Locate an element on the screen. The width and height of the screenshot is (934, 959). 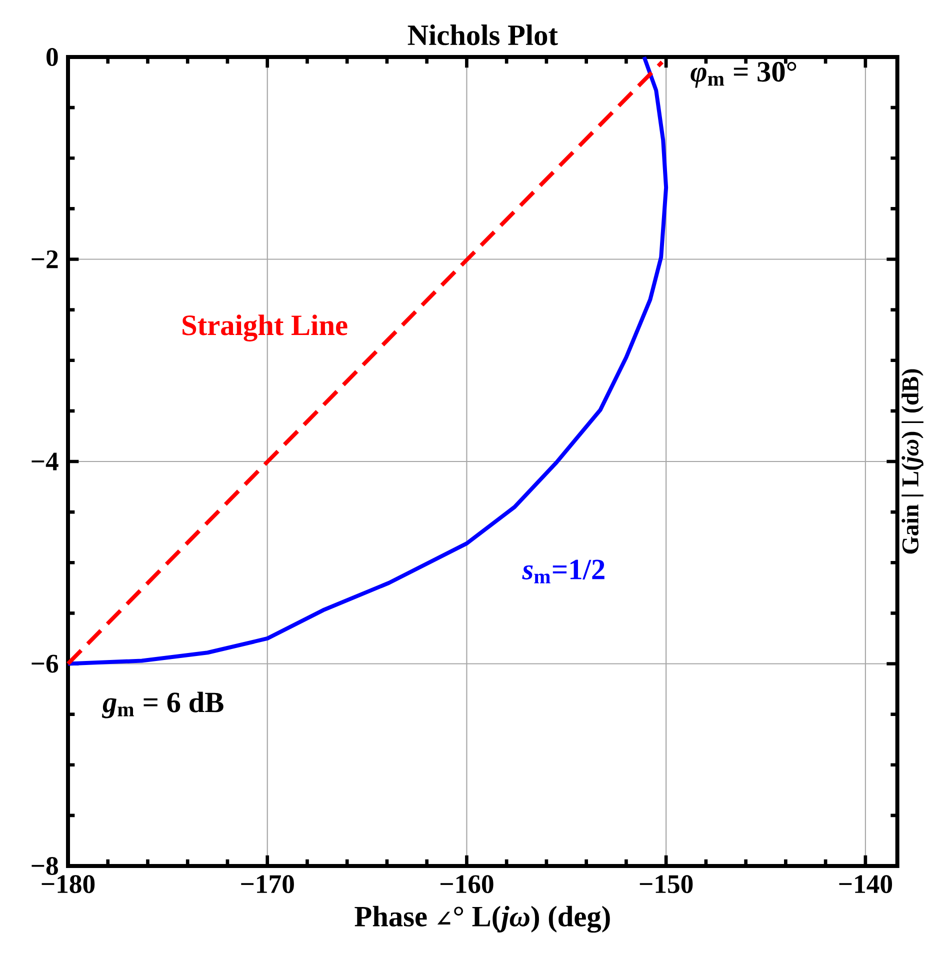
x-axis-title: Phase ∠° L(jω) (deg) is located at coordinates (482, 919).